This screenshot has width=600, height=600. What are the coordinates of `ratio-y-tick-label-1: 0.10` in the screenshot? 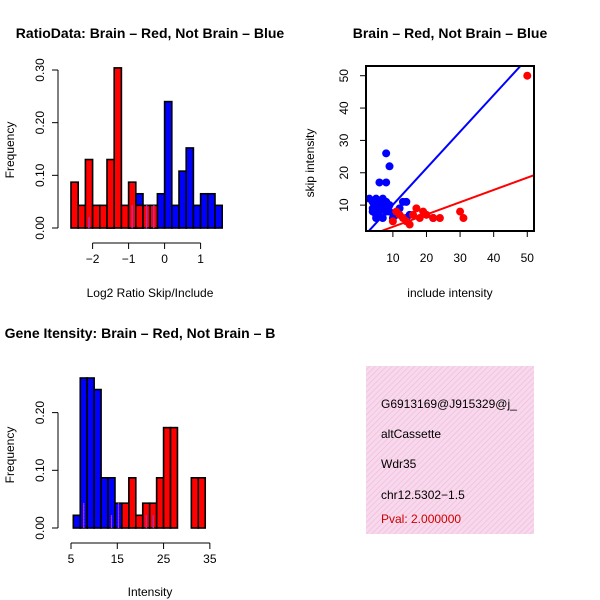 It's located at (40, 175).